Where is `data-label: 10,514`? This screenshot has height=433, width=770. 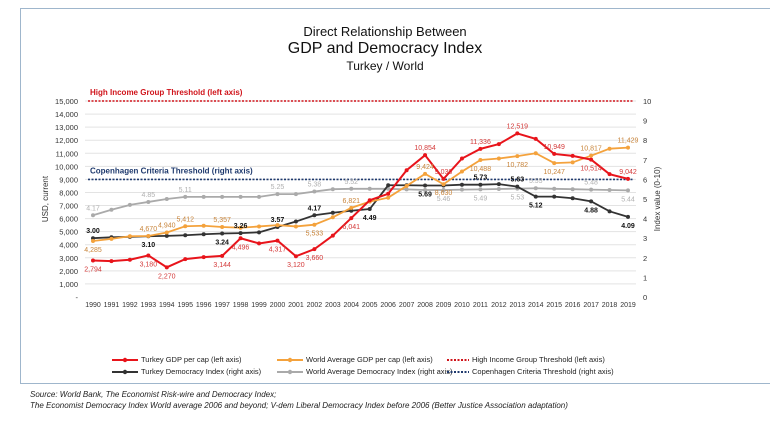 data-label: 10,514 is located at coordinates (591, 169).